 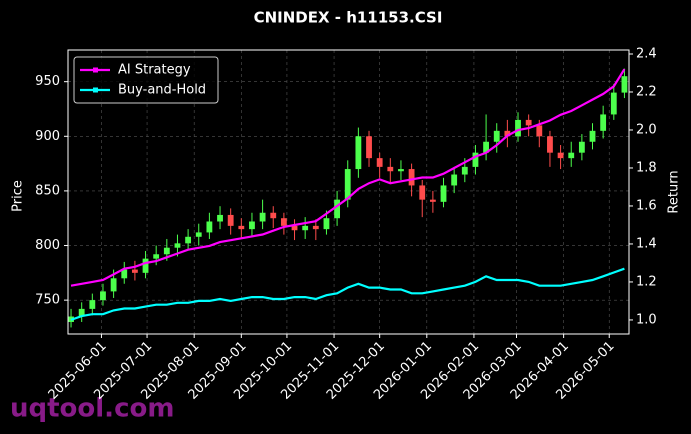 What do you see at coordinates (646, 205) in the screenshot?
I see `y2-tick-label: 1.6` at bounding box center [646, 205].